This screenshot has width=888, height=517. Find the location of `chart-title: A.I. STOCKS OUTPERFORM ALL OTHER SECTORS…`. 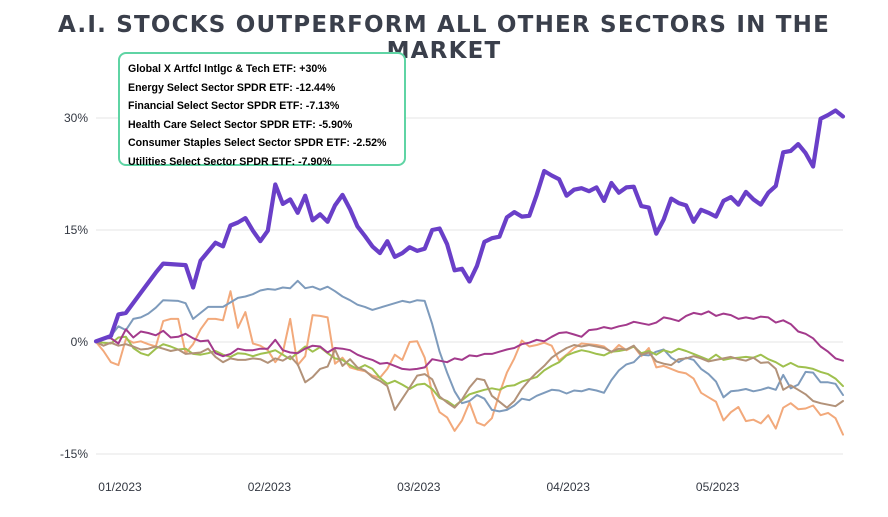

chart-title: A.I. STOCKS OUTPERFORM ALL OTHER SECTORS… is located at coordinates (444, 38).